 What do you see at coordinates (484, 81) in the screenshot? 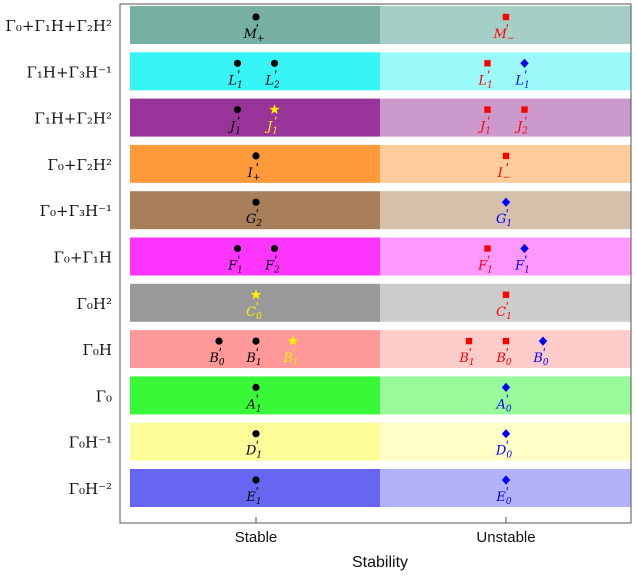
I see `point-label-4: L1` at bounding box center [484, 81].